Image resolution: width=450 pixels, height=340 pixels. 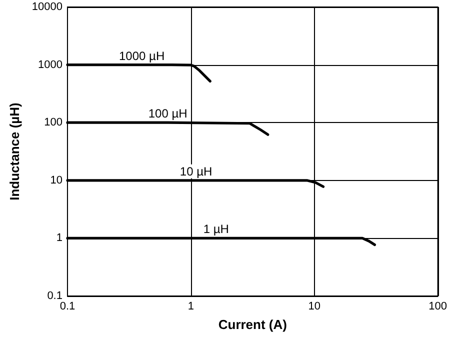 What do you see at coordinates (168, 113) in the screenshot?
I see `series-label: 100 µH` at bounding box center [168, 113].